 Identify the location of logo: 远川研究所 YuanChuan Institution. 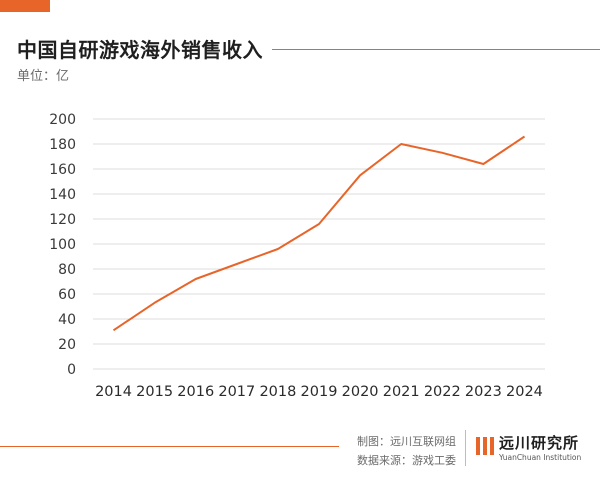
(537, 449).